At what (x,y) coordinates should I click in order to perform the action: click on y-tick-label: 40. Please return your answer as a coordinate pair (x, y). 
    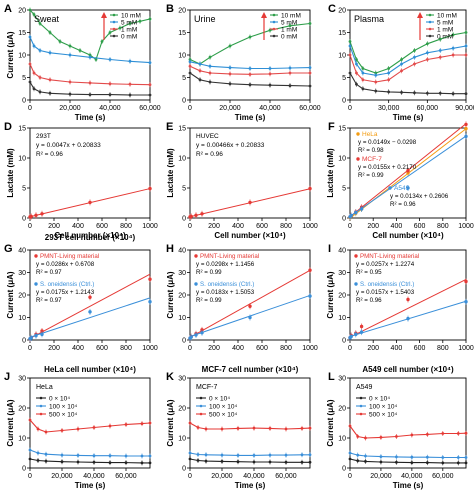
    Looking at the image, I should click on (342, 251).